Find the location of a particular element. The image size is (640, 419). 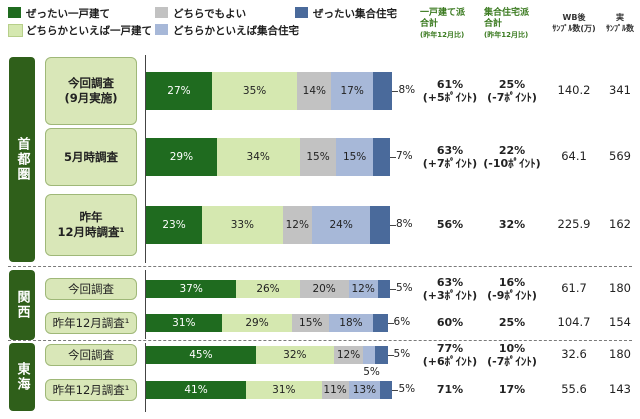

wb-sample-value: 61.7 is located at coordinates (574, 288).